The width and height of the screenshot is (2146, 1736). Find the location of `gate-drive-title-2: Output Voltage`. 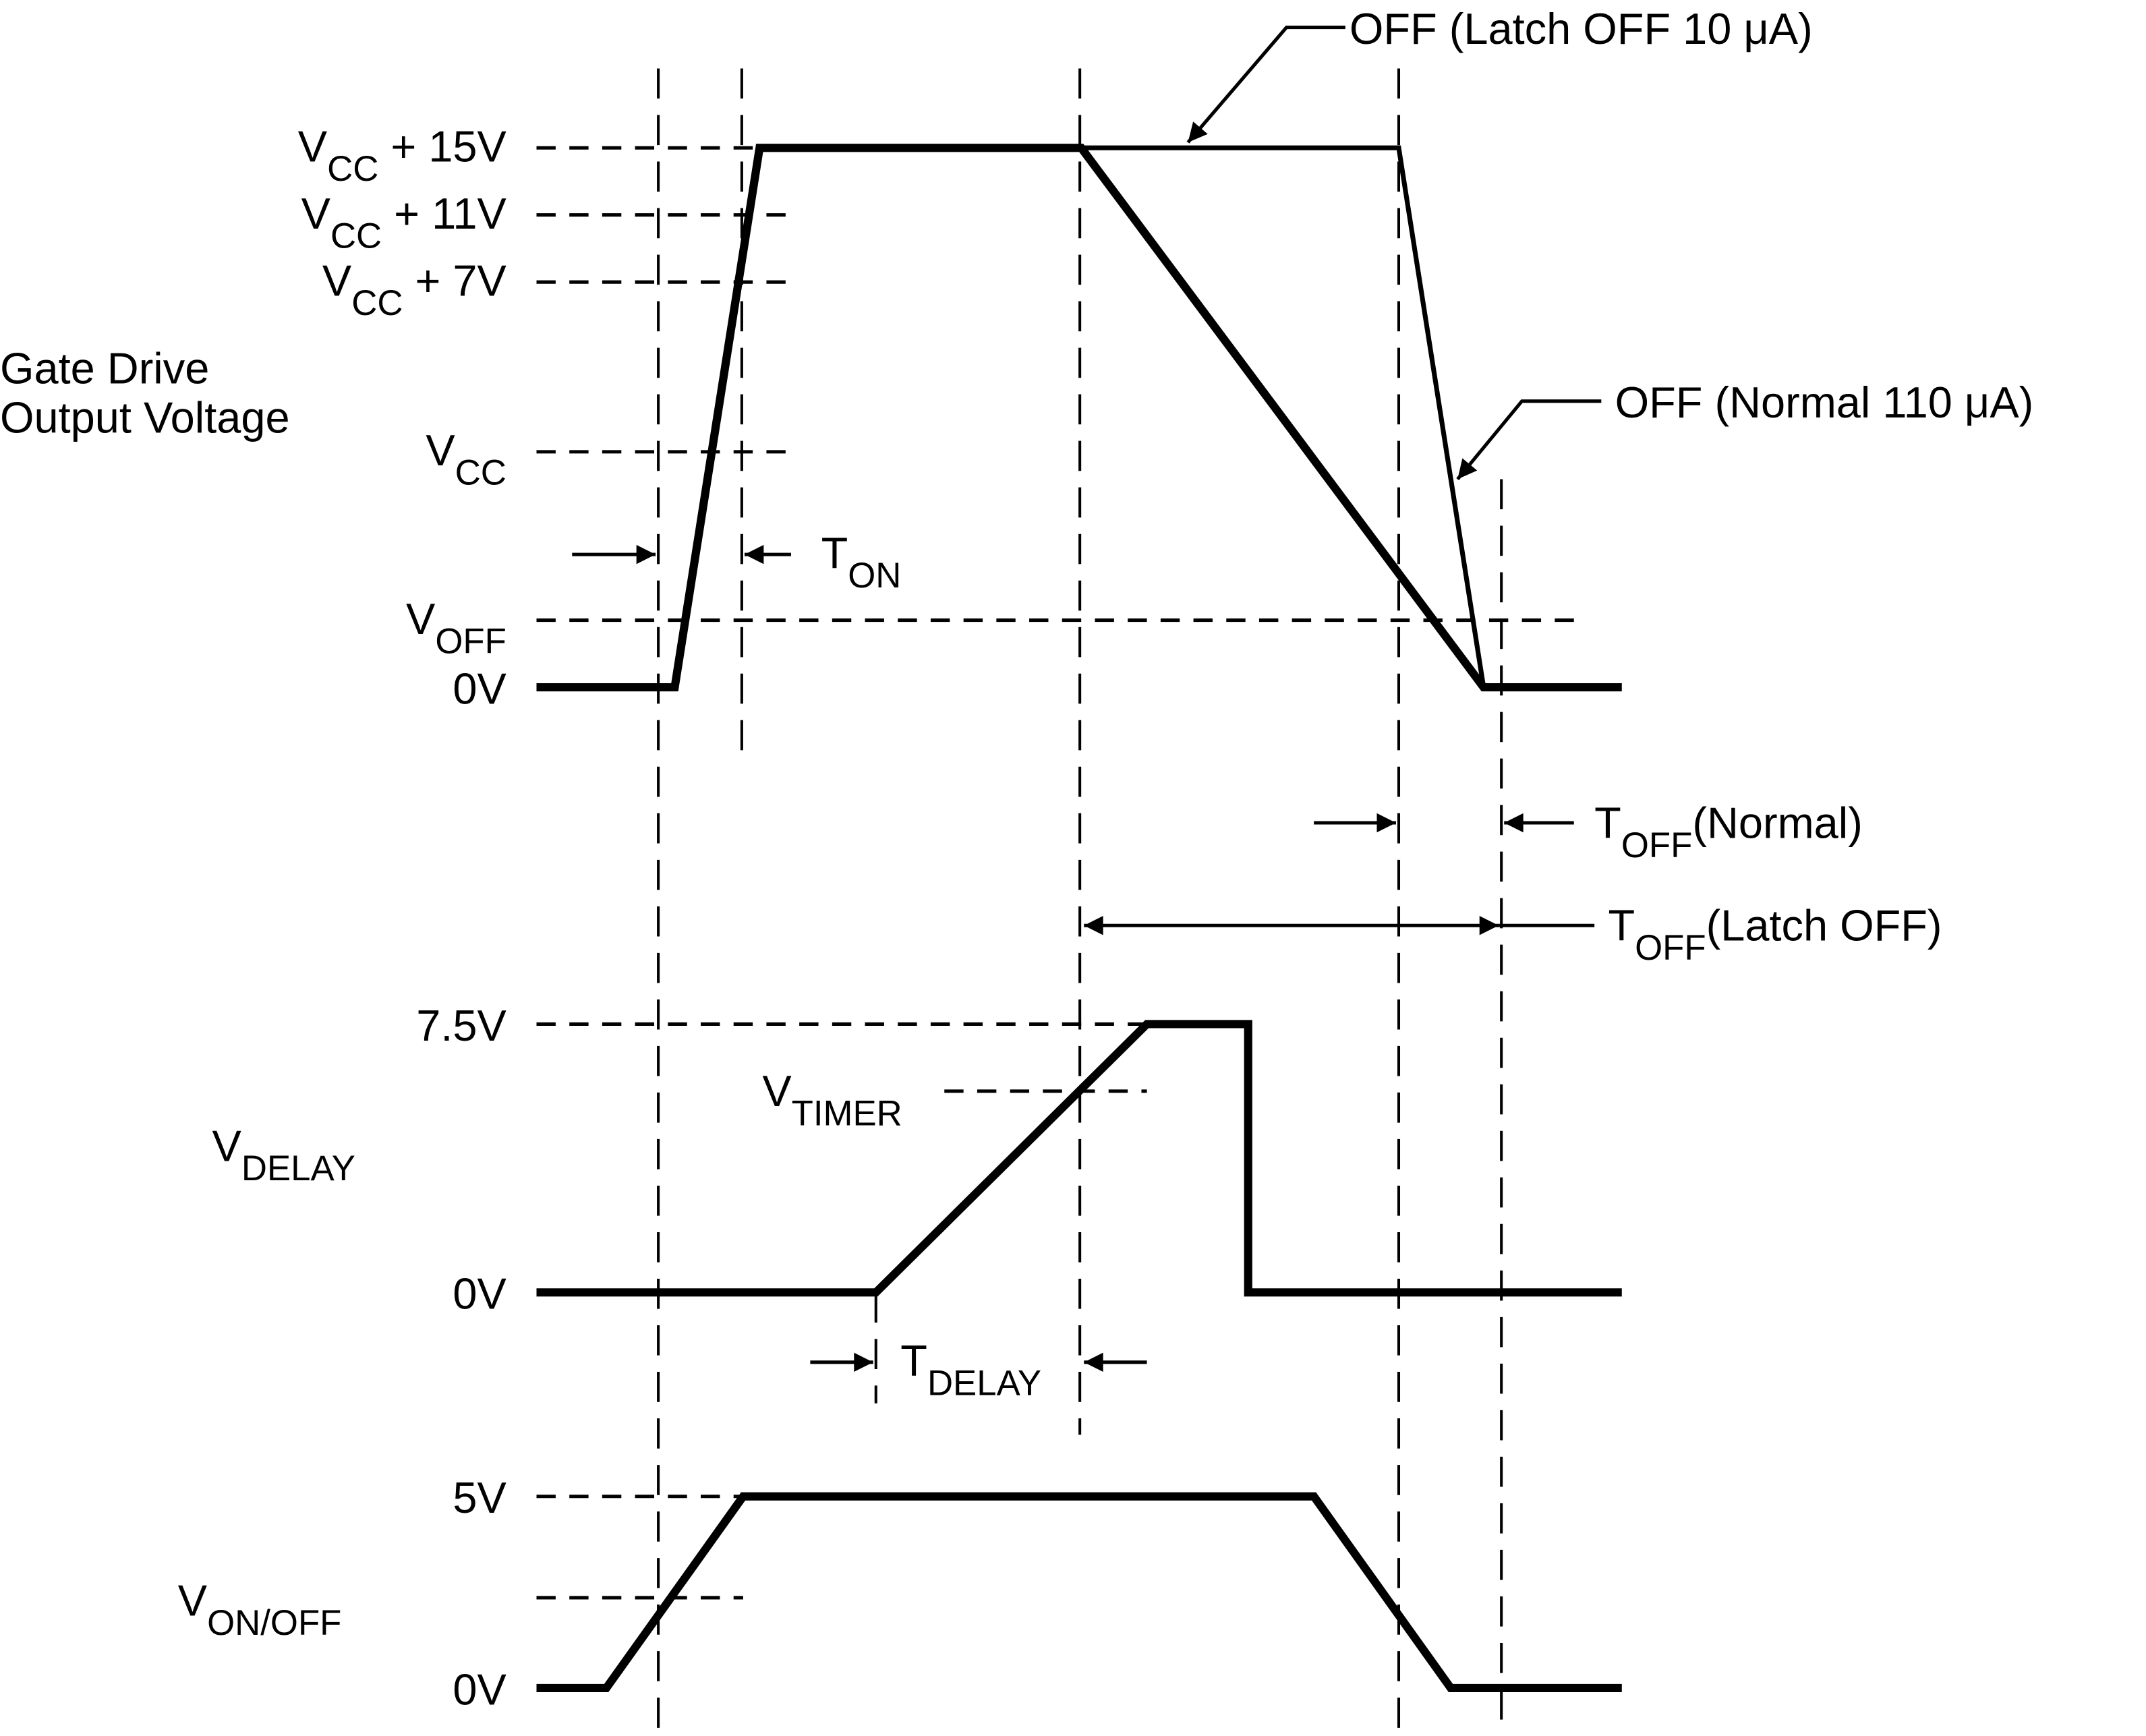

gate-drive-title-2: Output Voltage is located at coordinates (145, 417).